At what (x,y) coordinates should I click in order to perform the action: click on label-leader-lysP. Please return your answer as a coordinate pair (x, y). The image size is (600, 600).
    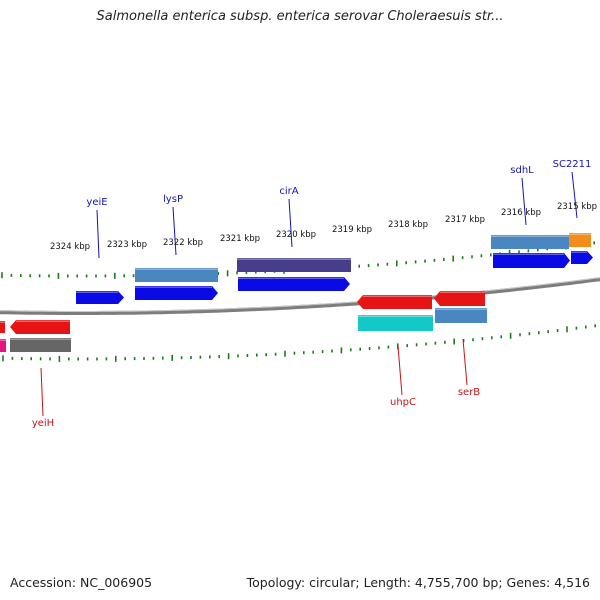
    Looking at the image, I should click on (174, 231).